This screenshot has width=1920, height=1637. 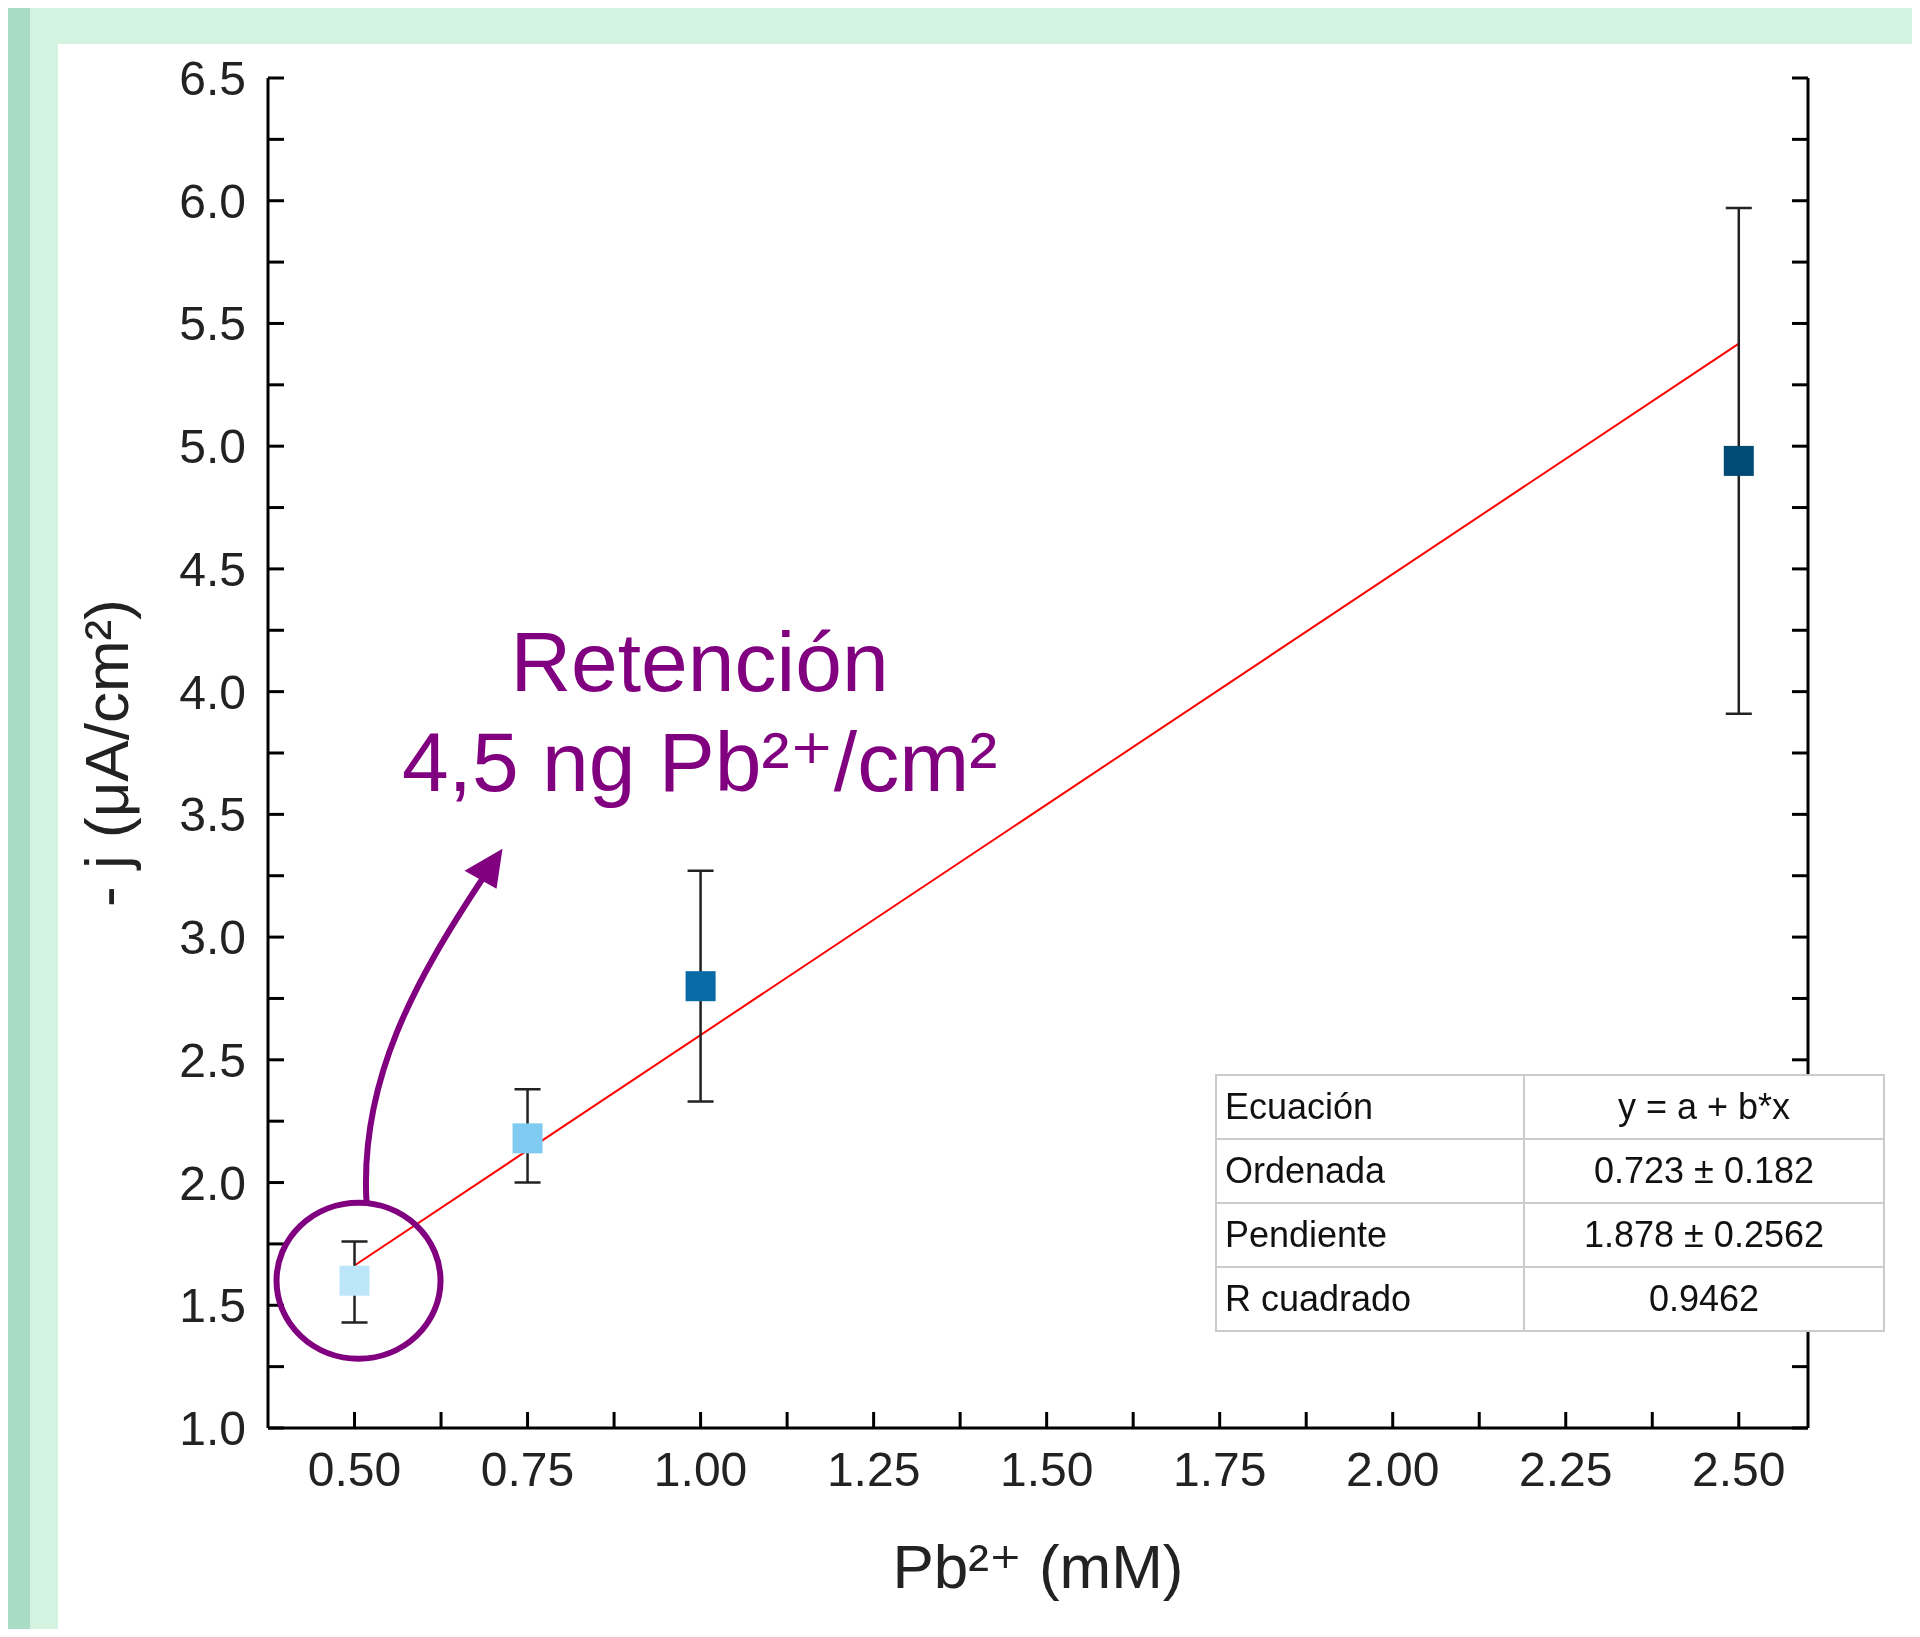 I want to click on text: 2.00, so click(x=1393, y=1469).